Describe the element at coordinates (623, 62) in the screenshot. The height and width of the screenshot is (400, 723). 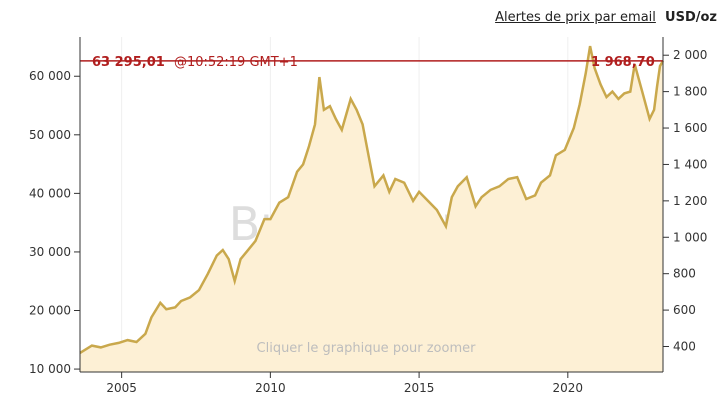
I see `price-readout-right: 1 968,70` at that location.